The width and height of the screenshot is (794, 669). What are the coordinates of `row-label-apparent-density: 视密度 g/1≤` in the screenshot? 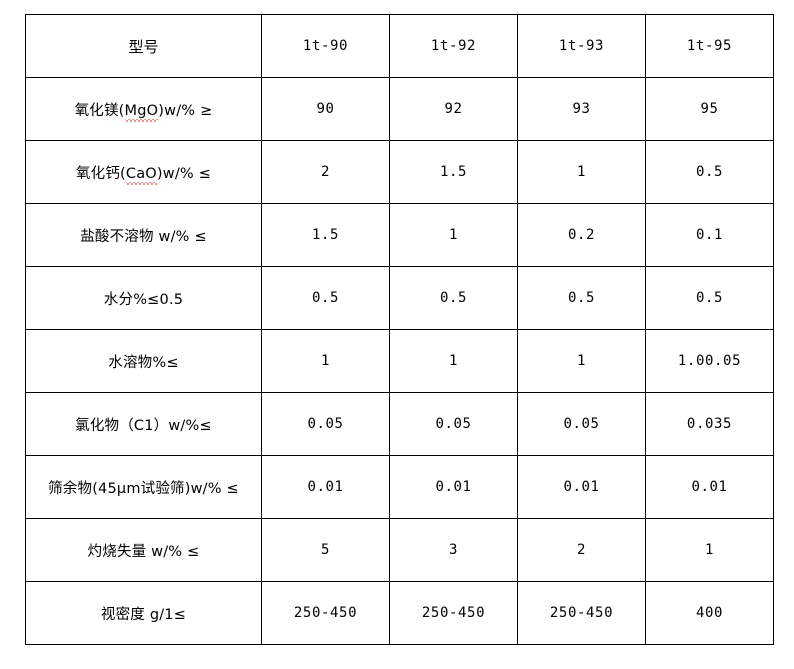 It's located at (143, 613).